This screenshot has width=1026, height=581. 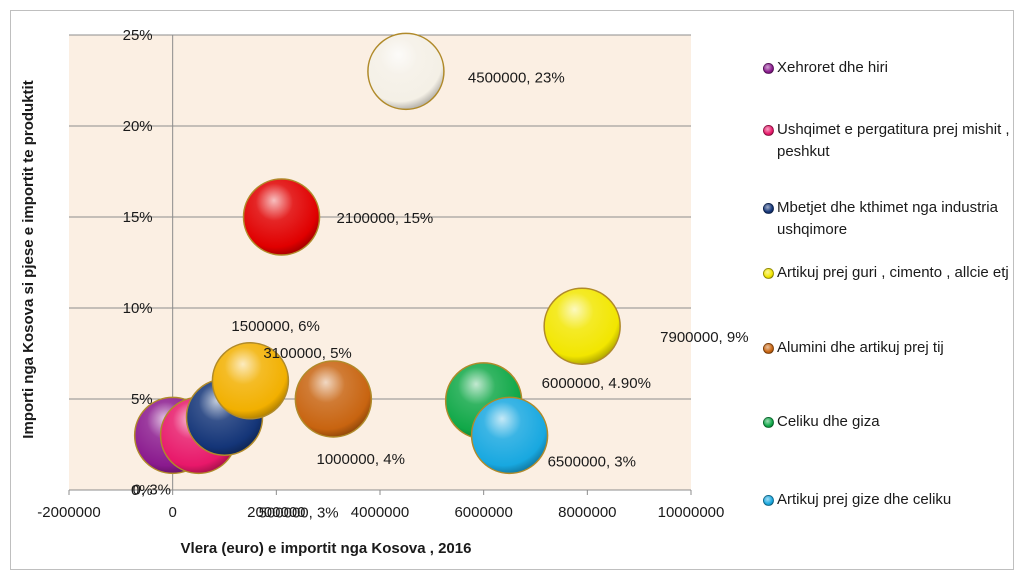 I want to click on y-tick-label: 25%, so click(x=138, y=35).